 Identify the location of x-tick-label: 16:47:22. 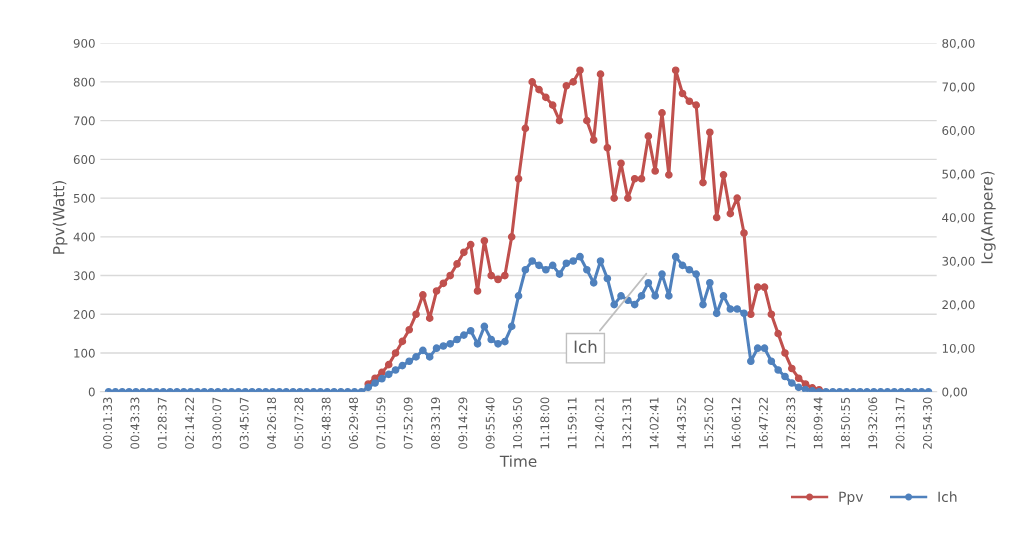
(763, 423).